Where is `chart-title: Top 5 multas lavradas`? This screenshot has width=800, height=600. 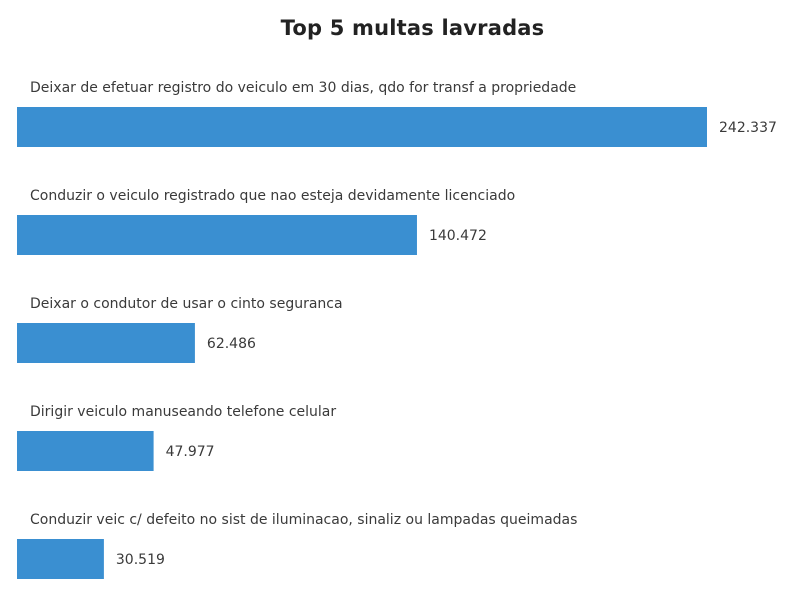
chart-title: Top 5 multas lavradas is located at coordinates (412, 28).